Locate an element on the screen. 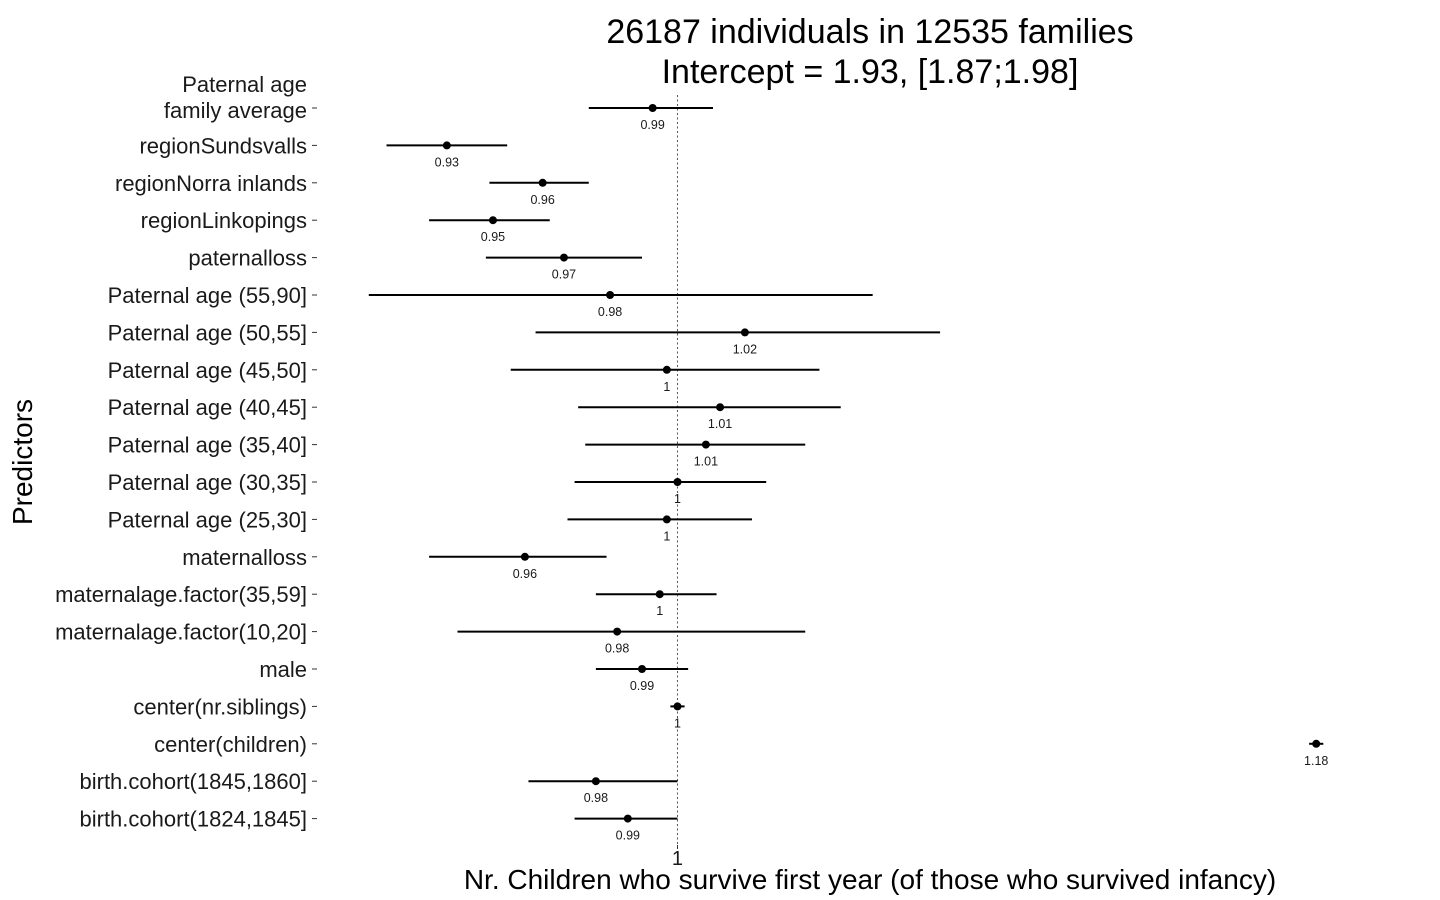  predictor-row: center(children) 1.18 is located at coordinates (741, 750).